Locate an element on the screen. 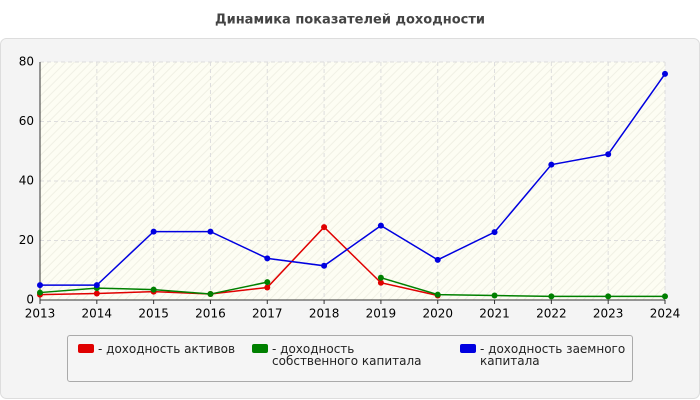  y-tick-label: 40 is located at coordinates (26, 181).